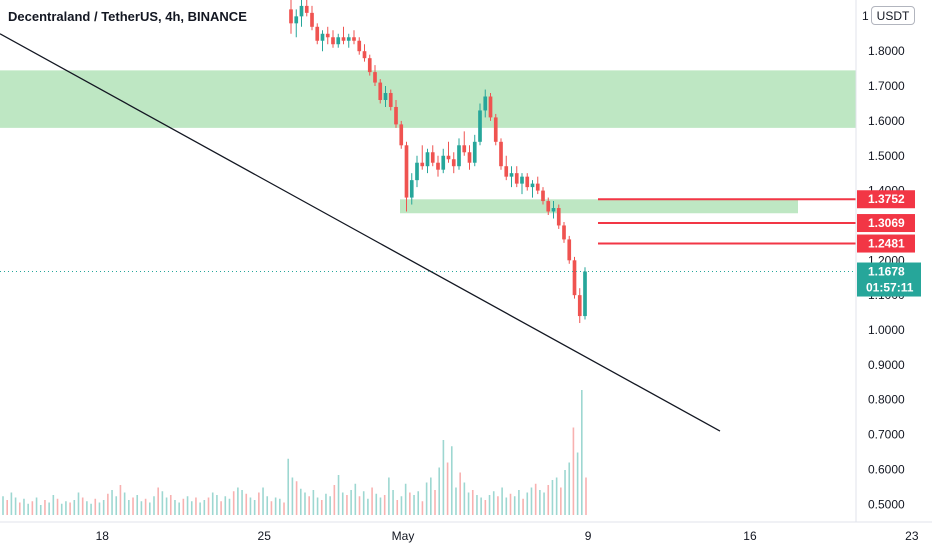 The image size is (932, 550). What do you see at coordinates (886, 400) in the screenshot?
I see `y-tick-label: 0.8000` at bounding box center [886, 400].